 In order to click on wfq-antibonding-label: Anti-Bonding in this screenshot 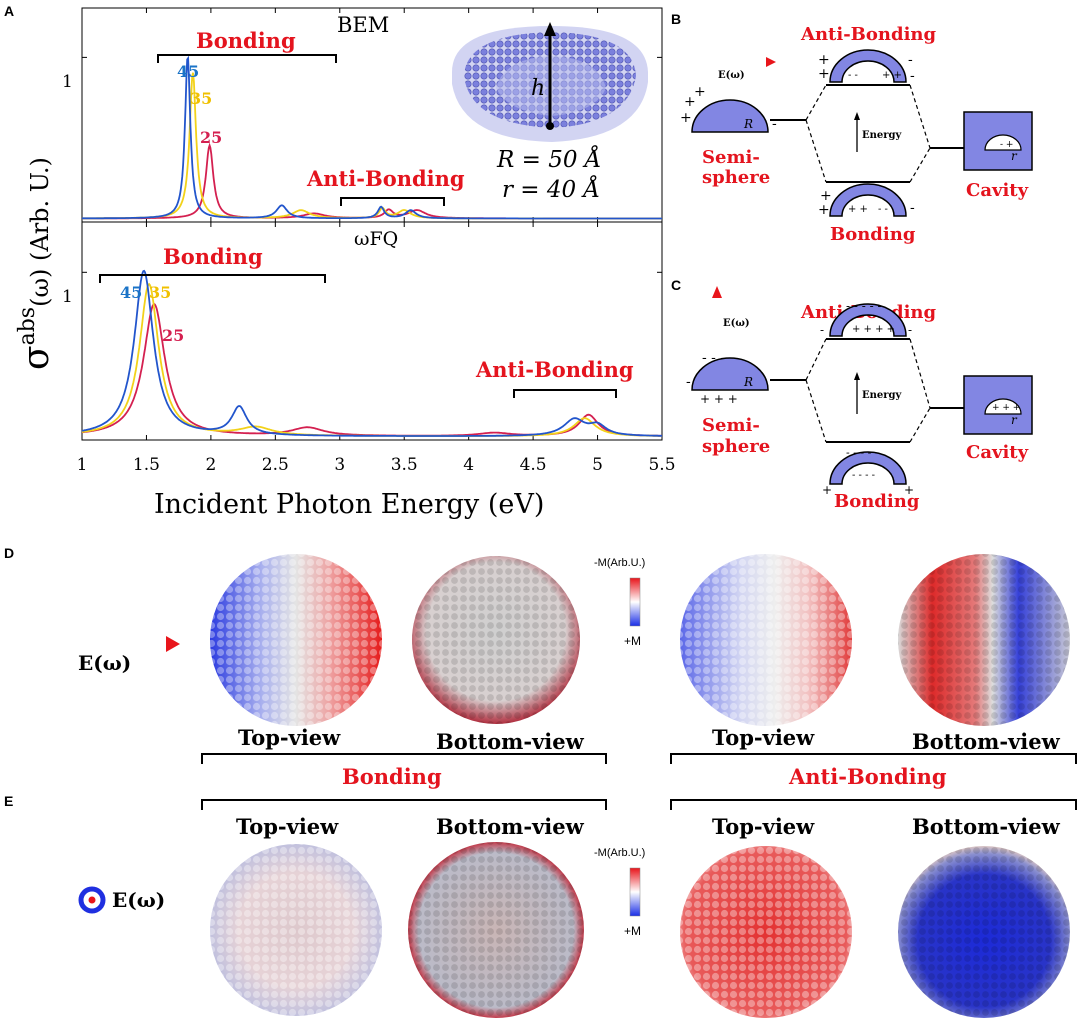, I will do `click(554, 369)`.